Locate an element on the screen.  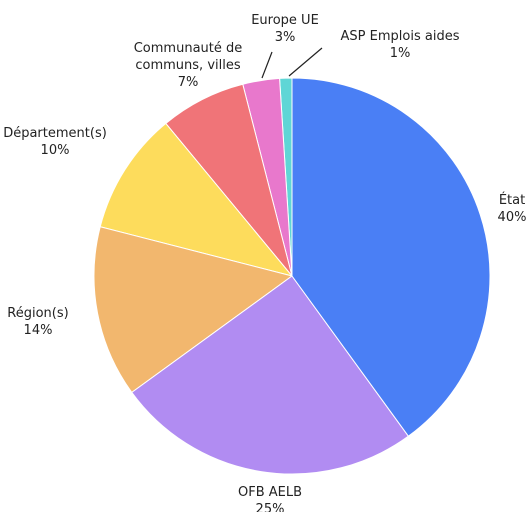
value-label: 7% is located at coordinates (188, 82).